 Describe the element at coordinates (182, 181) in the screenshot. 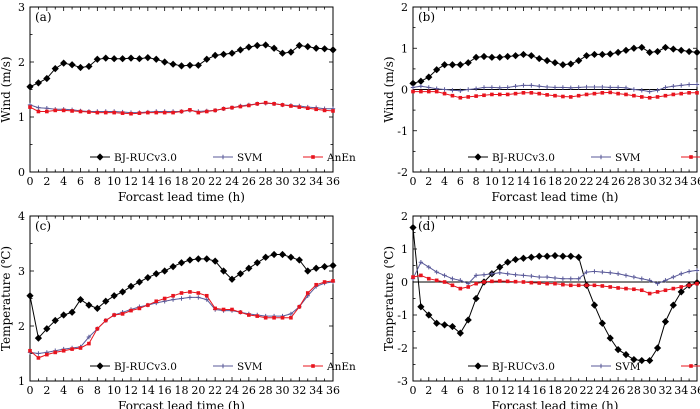

I see `x-tick-label: 18` at that location.